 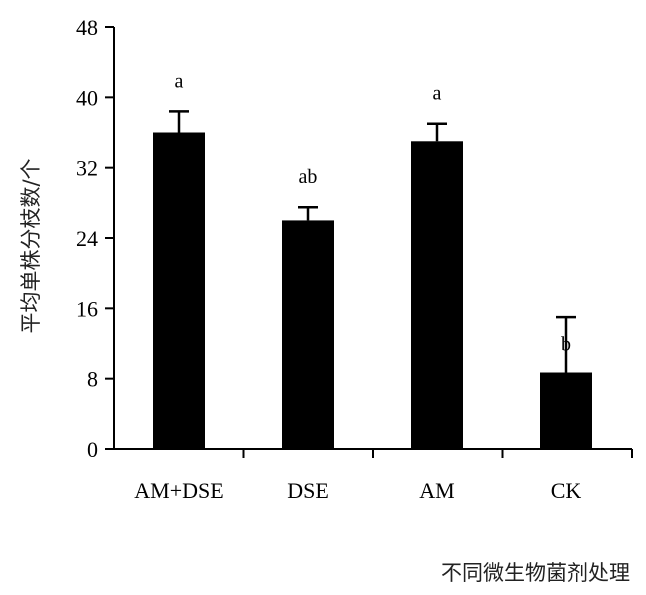 I want to click on x-ticks-layer: AM+DSE DSE AM CK, so click(x=383, y=476).